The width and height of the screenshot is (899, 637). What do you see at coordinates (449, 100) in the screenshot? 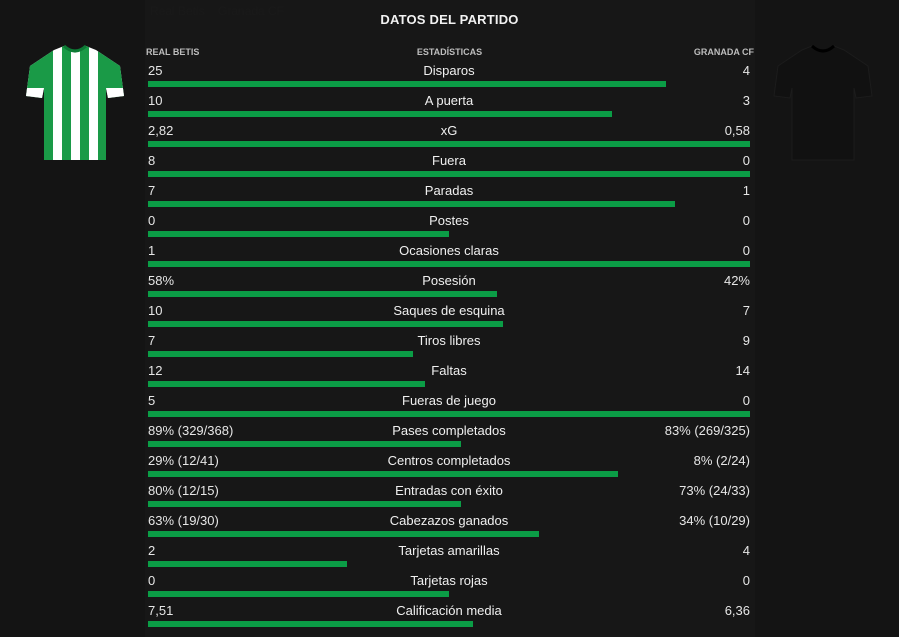
I see `stat-label: A puerta` at bounding box center [449, 100].